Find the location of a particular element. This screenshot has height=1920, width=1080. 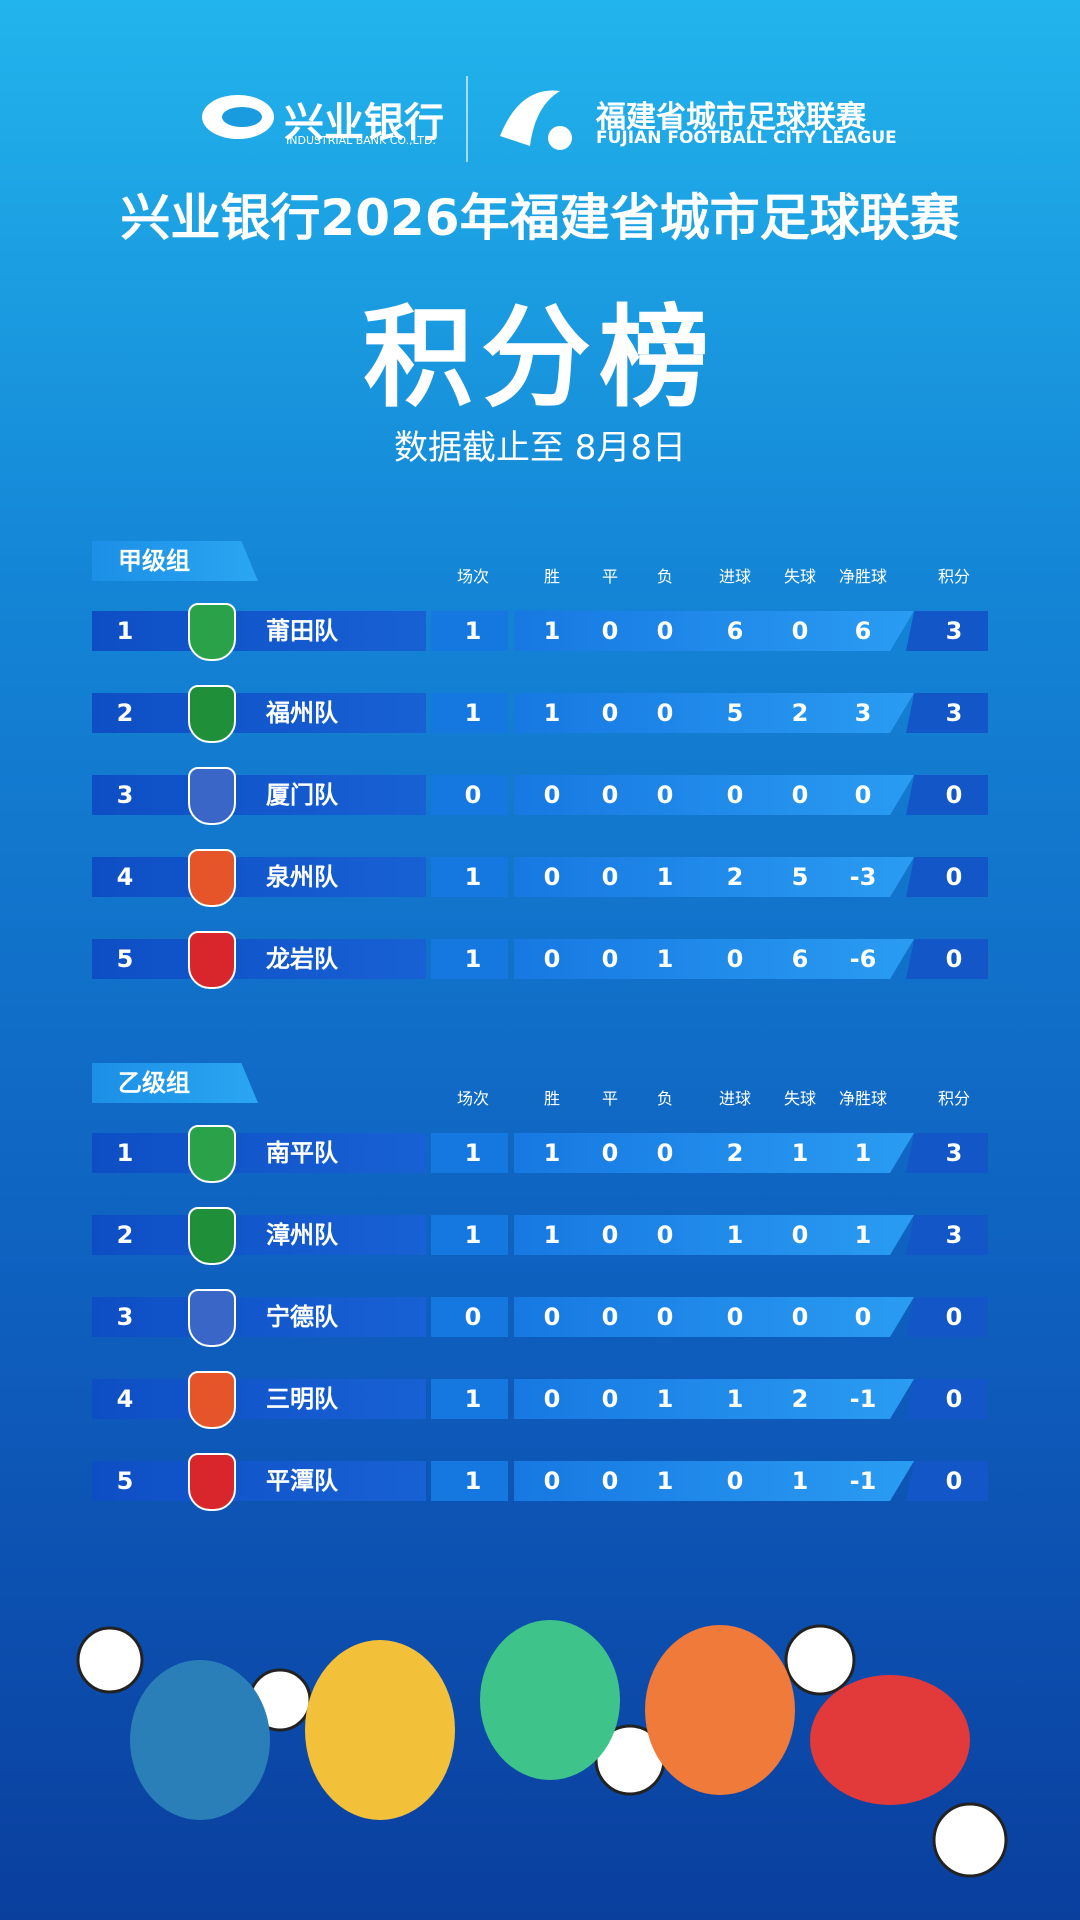

mascots-decoration is located at coordinates (542, 1749).